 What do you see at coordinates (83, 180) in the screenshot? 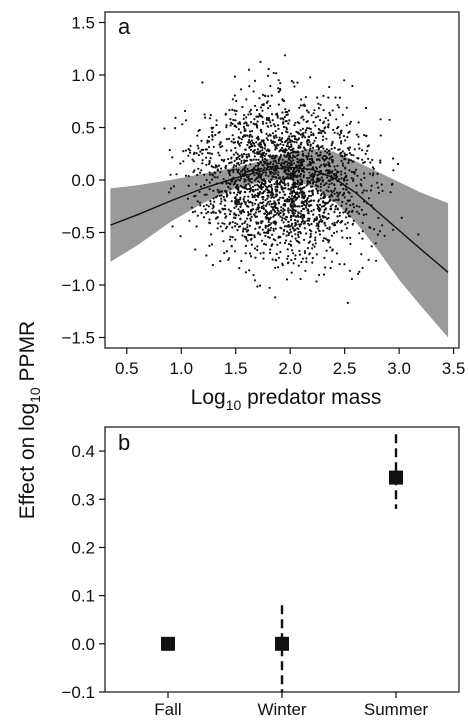
I see `y-tick-label: 0.0` at bounding box center [83, 180].